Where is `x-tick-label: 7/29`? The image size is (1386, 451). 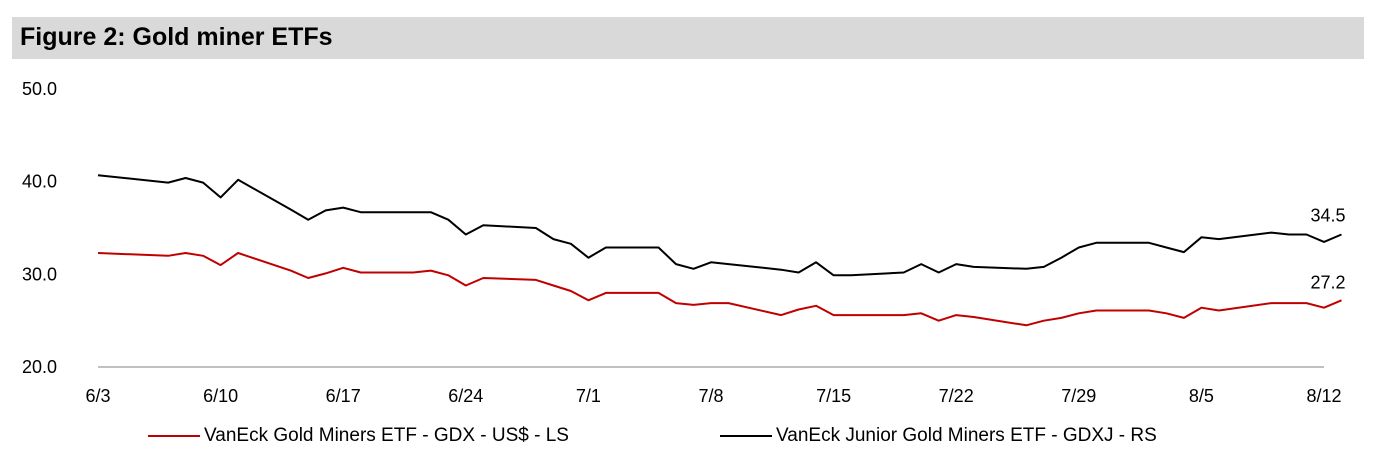
x-tick-label: 7/29 is located at coordinates (1078, 396).